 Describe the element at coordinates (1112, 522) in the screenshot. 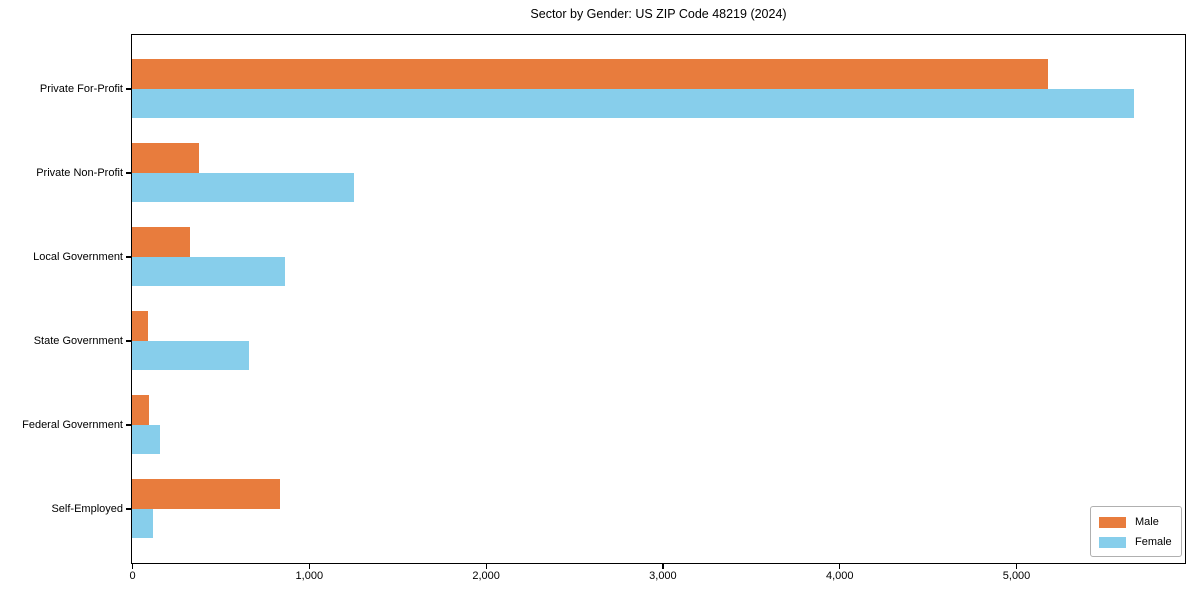

I see `legend-swatch-male` at that location.